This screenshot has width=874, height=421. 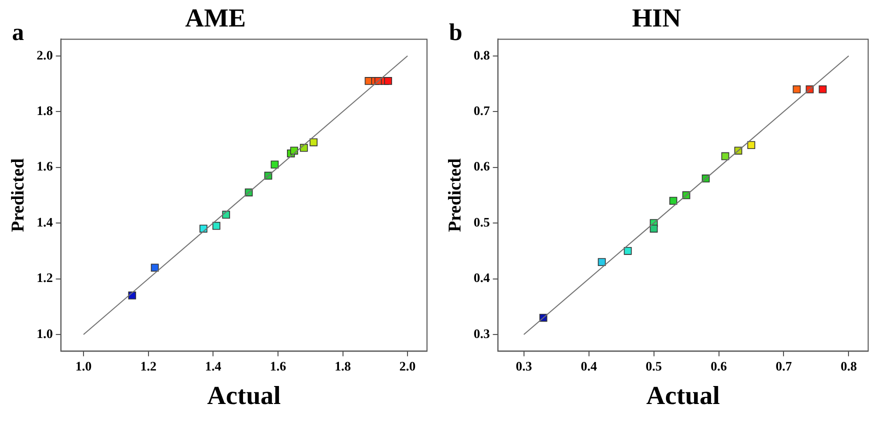 What do you see at coordinates (278, 366) in the screenshot?
I see `x-tick-label: 1.6` at bounding box center [278, 366].